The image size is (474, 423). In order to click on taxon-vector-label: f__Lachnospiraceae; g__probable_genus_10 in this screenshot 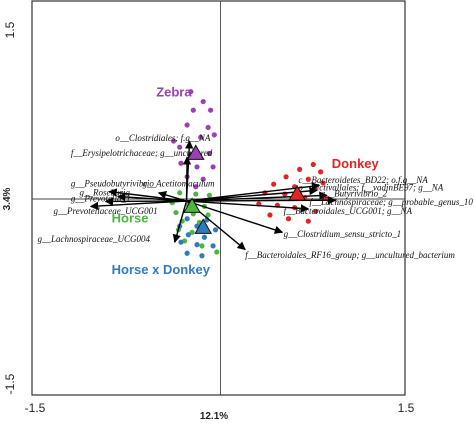, I will do `click(392, 202)`.